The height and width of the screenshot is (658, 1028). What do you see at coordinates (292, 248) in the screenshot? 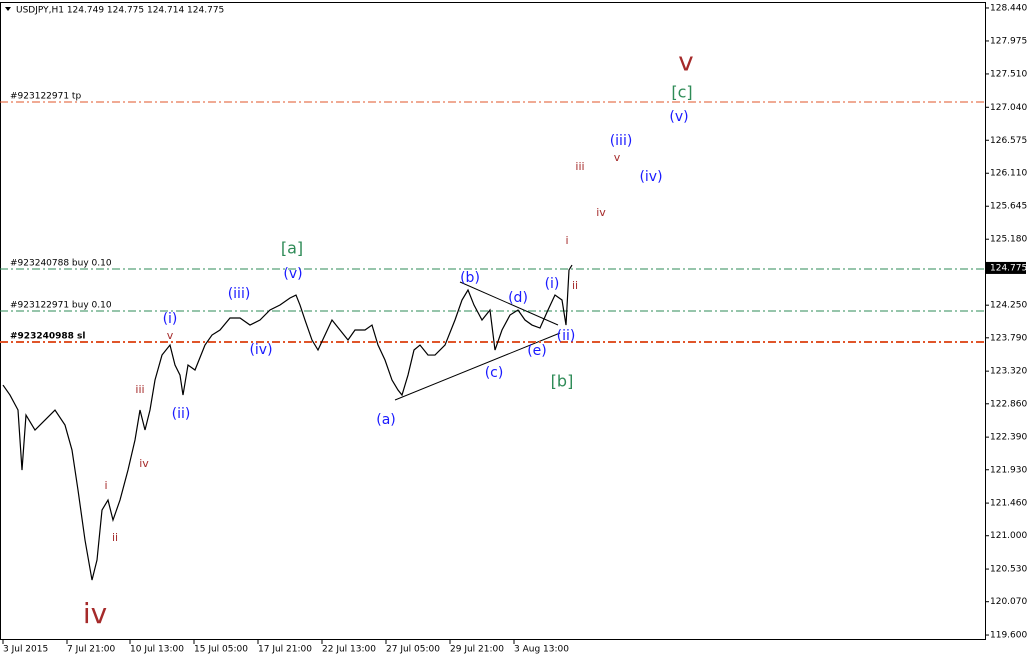
I see `wave-label: [a]` at bounding box center [292, 248].